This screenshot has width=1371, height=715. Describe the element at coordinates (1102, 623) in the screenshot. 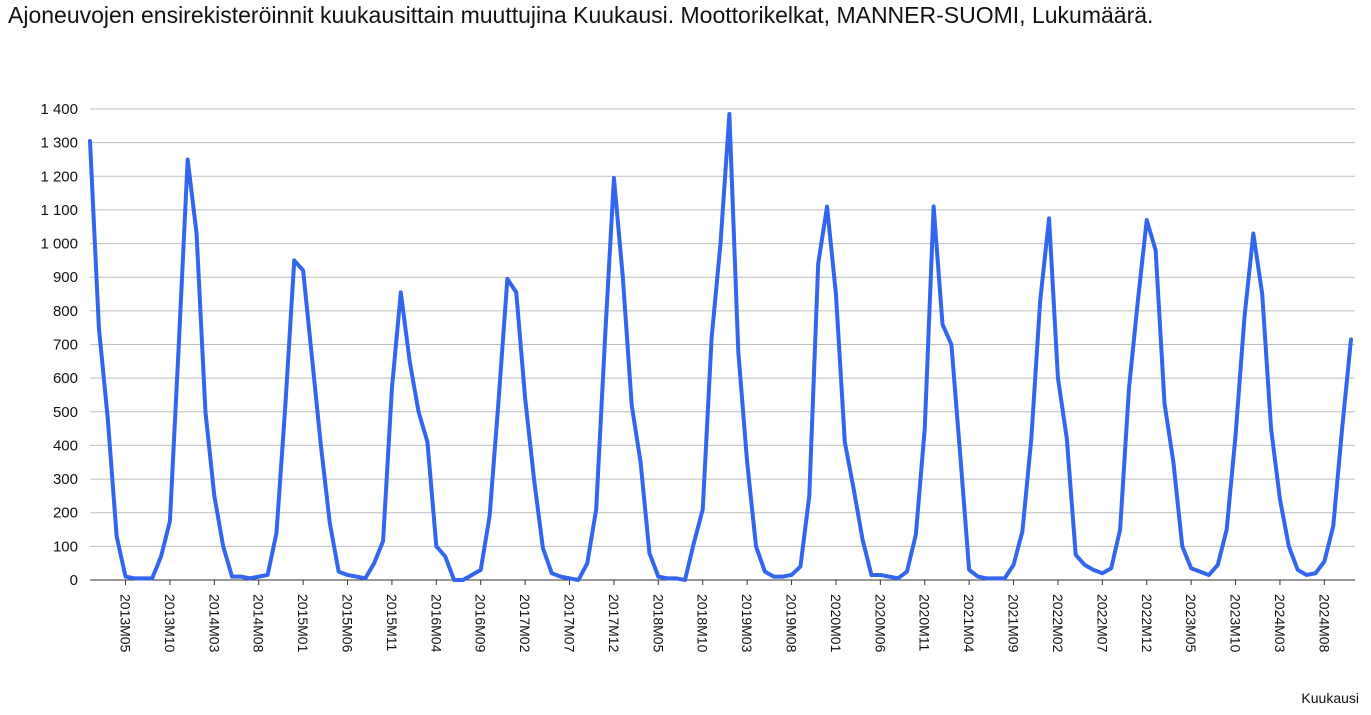

I see `x-tick-label: 2022M07` at that location.